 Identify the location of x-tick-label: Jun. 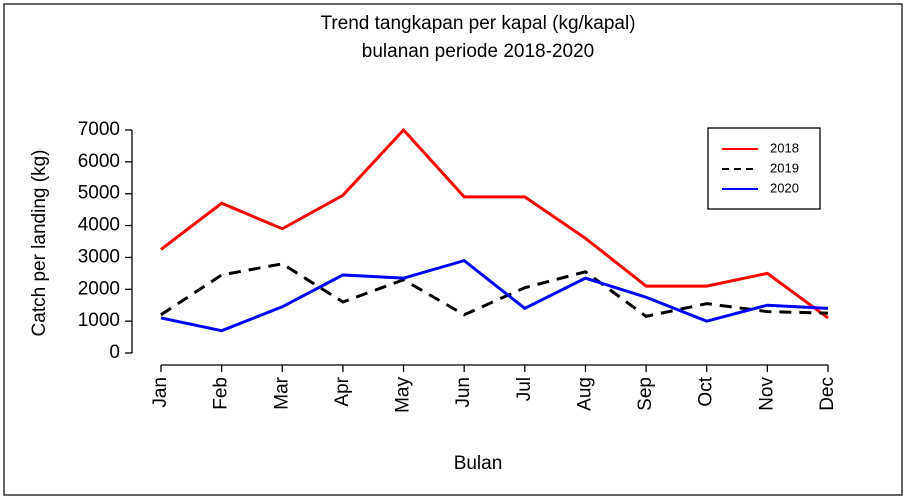
(463, 392).